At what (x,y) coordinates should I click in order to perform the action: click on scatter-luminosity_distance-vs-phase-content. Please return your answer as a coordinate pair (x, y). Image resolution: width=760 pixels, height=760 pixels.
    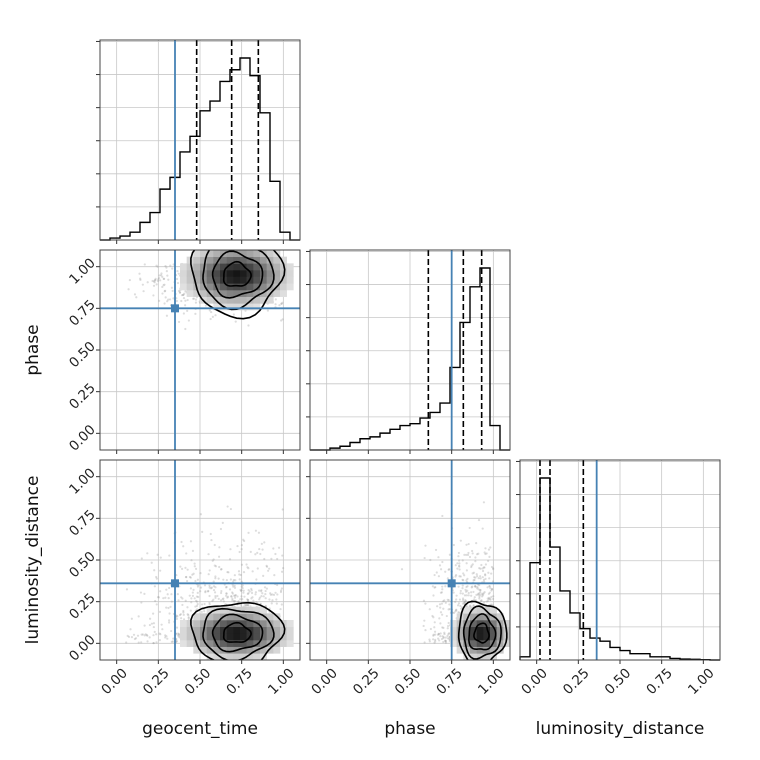
    Looking at the image, I should click on (410, 560).